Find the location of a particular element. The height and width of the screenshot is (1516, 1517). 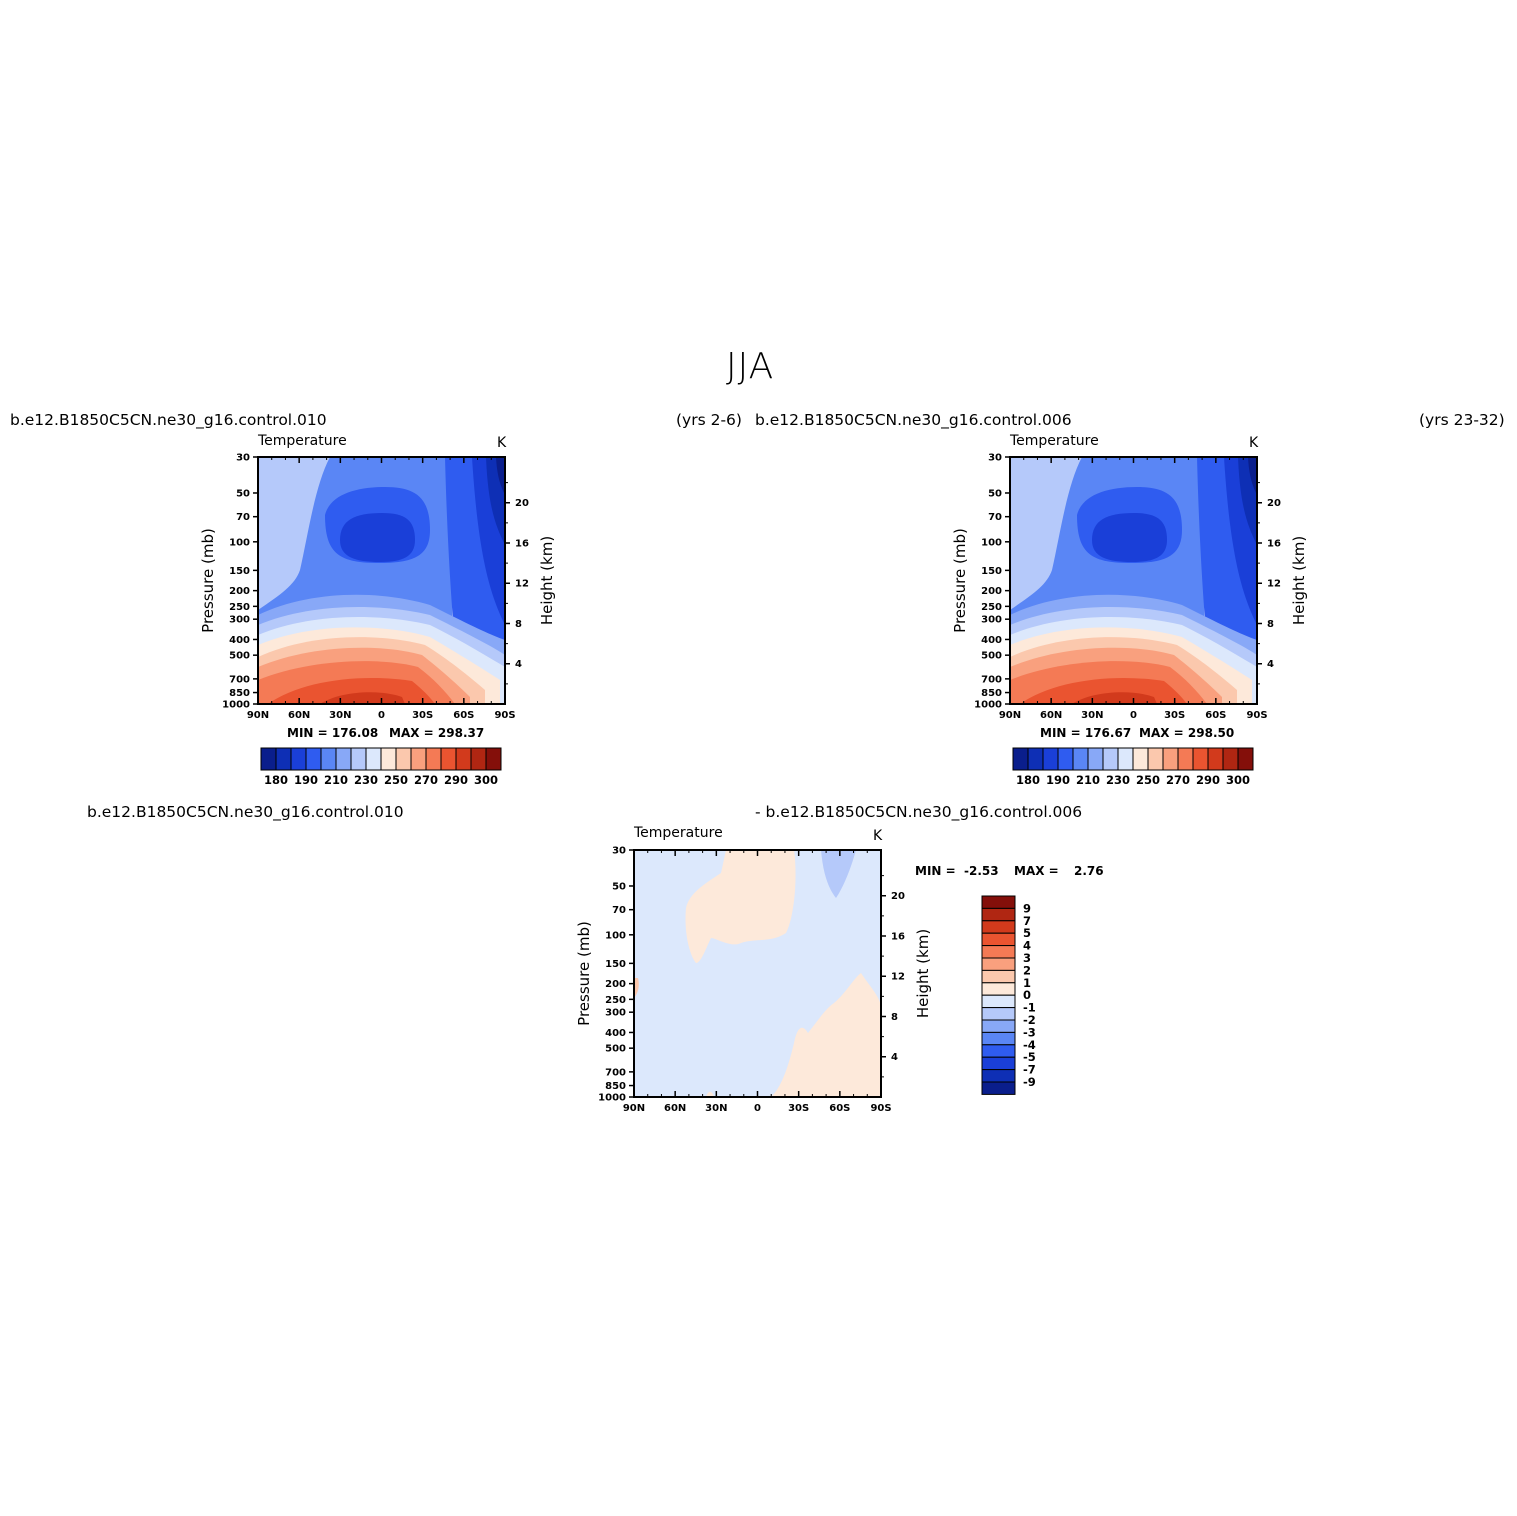

panel1-colorbar: 180 190 210 230 250 270 290 300 is located at coordinates (381, 767).